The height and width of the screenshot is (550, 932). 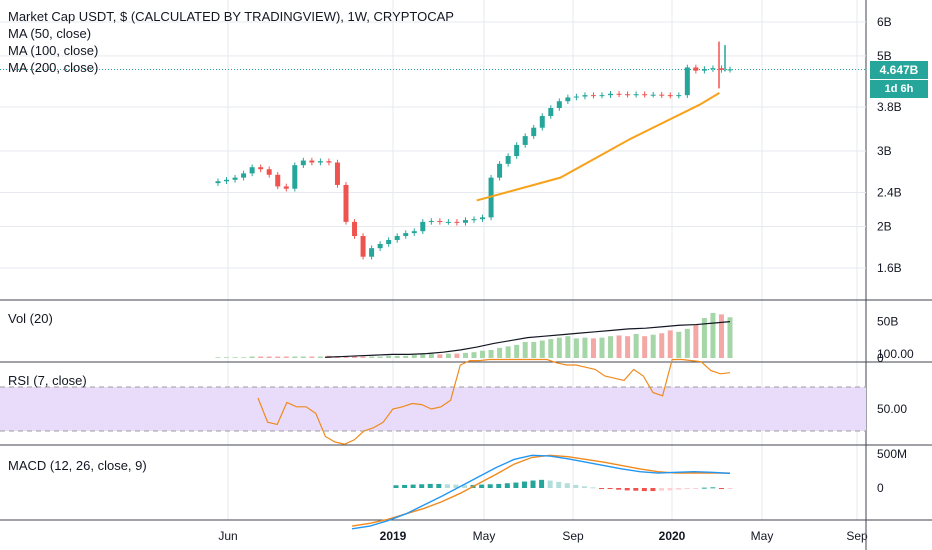 What do you see at coordinates (540, 490) in the screenshot?
I see `macd-signal-line` at bounding box center [540, 490].